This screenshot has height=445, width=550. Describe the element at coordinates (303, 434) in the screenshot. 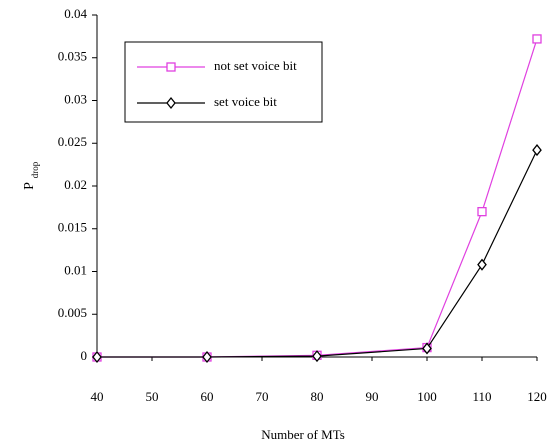

I see `x-axis-label: Number of MTs` at that location.